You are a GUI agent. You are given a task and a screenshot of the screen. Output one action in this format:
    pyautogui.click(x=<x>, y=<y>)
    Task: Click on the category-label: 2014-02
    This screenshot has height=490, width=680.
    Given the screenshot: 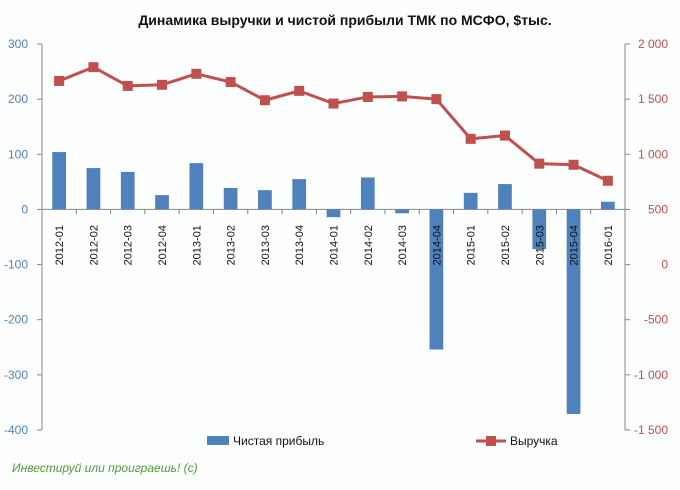 What is the action you would take?
    pyautogui.click(x=369, y=245)
    